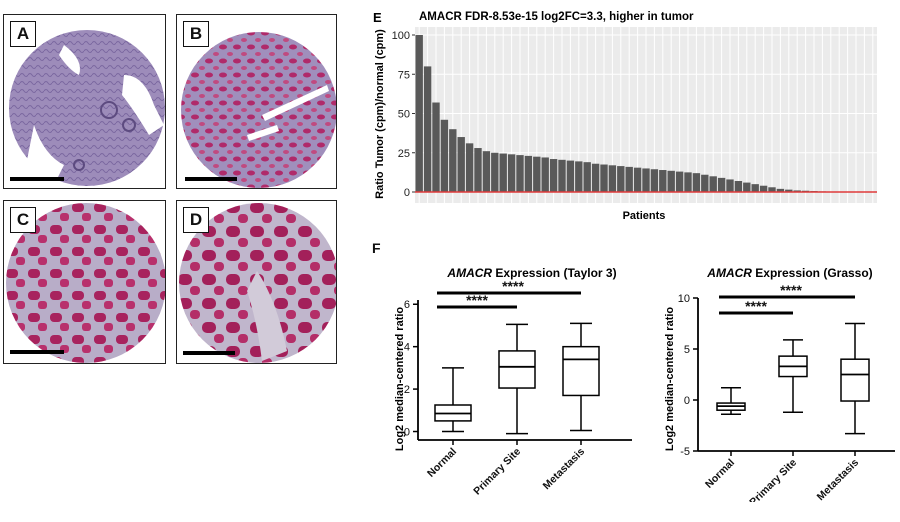 Image resolution: width=900 pixels, height=522 pixels. What do you see at coordinates (404, 154) in the screenshot?
I see `chart-e-ytick-label: 25` at bounding box center [404, 154].